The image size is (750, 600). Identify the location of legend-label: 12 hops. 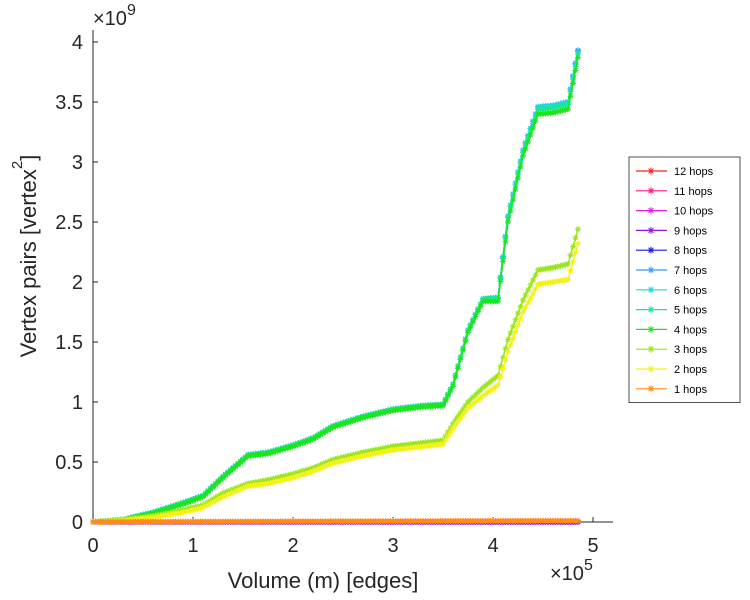
(694, 172).